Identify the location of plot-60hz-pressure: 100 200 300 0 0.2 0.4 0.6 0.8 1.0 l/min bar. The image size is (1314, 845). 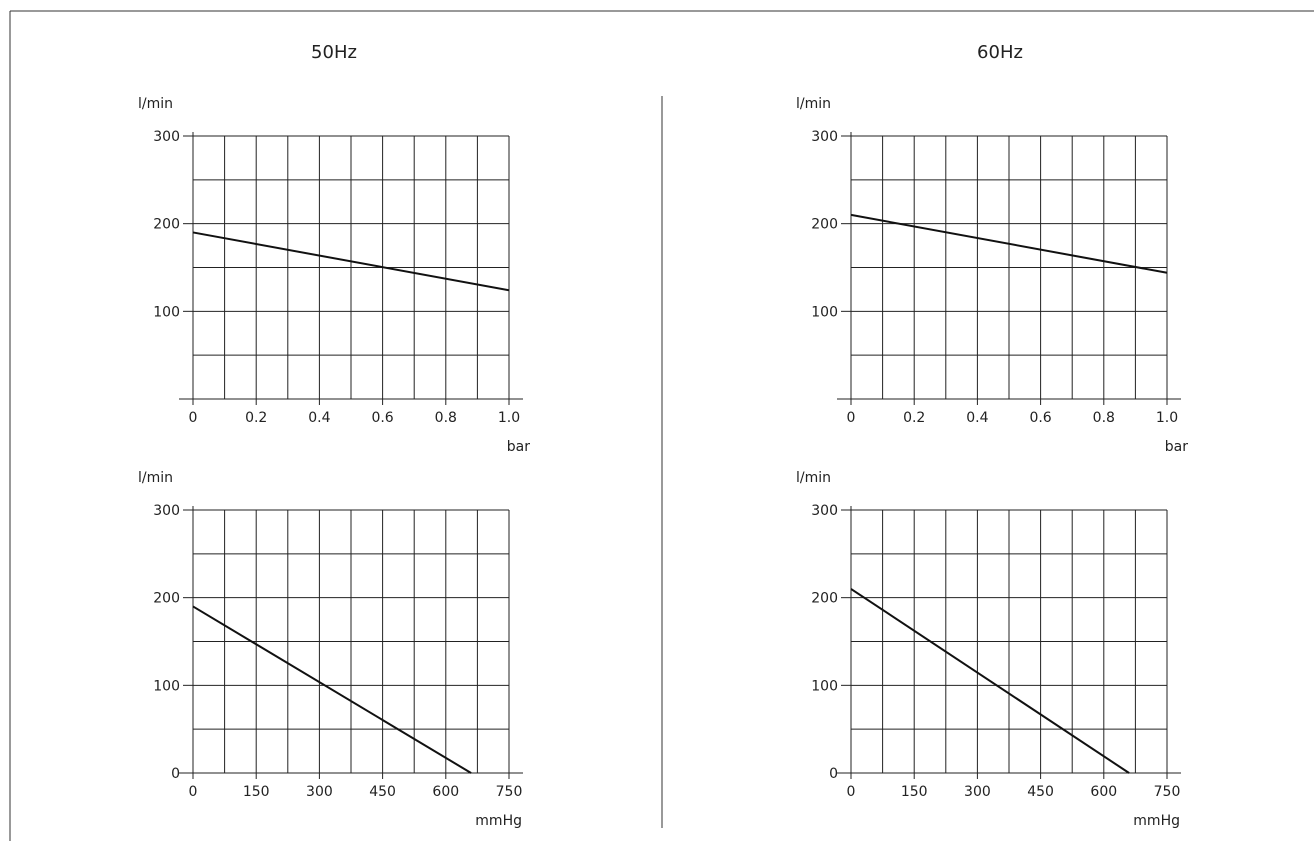
(992, 275).